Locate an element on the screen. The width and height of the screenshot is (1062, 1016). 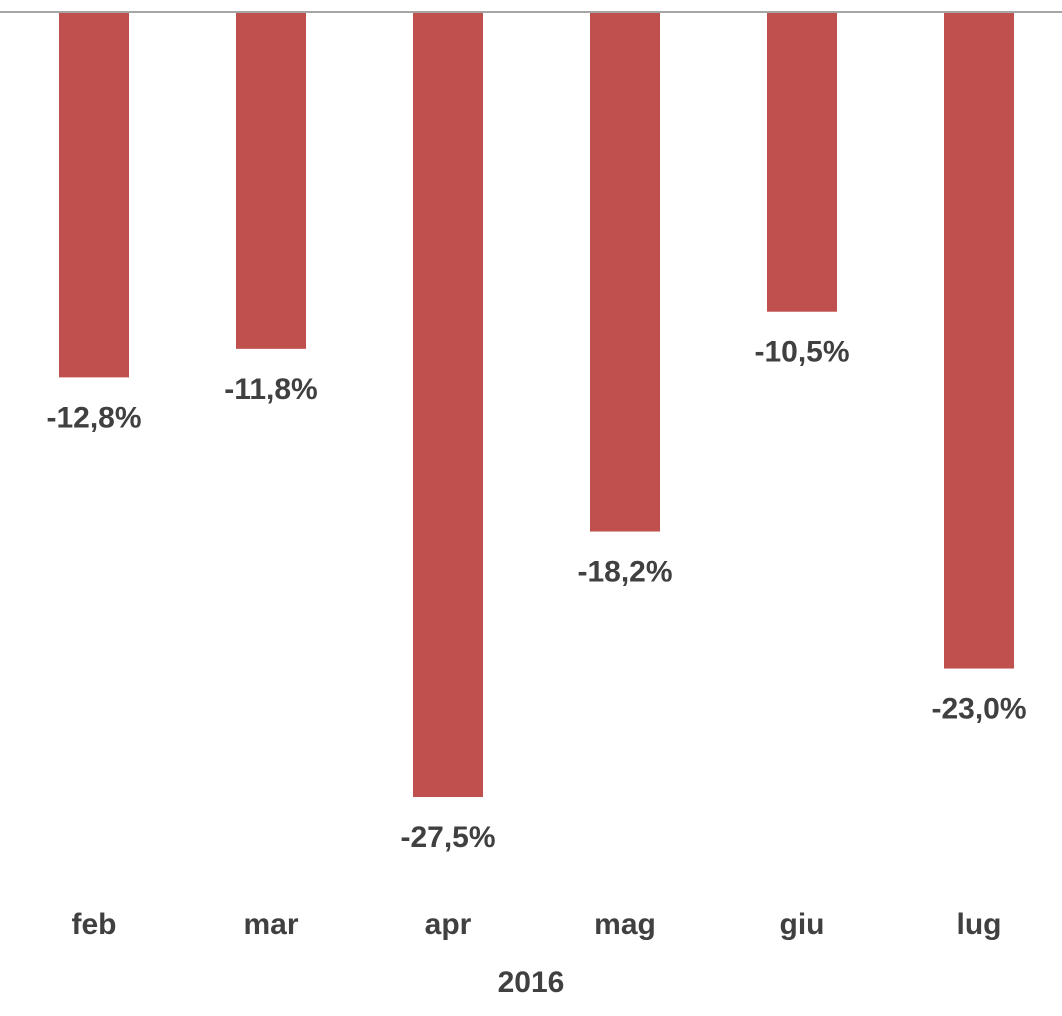
data-label: -12,8% is located at coordinates (93, 417).